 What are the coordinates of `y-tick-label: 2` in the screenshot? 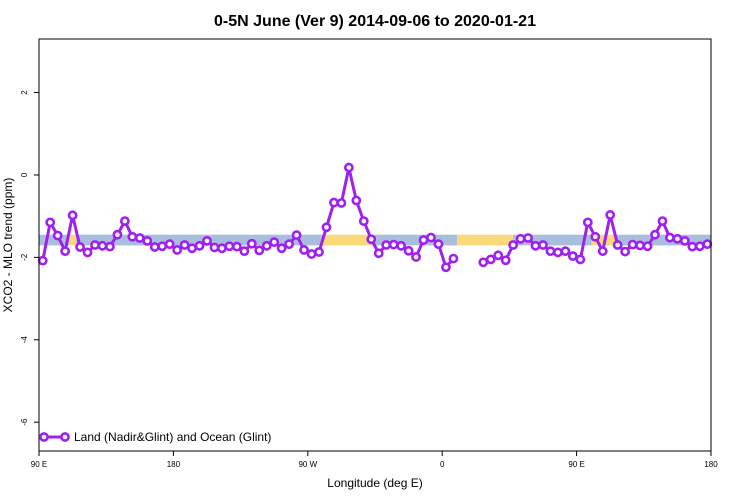 It's located at (24, 92).